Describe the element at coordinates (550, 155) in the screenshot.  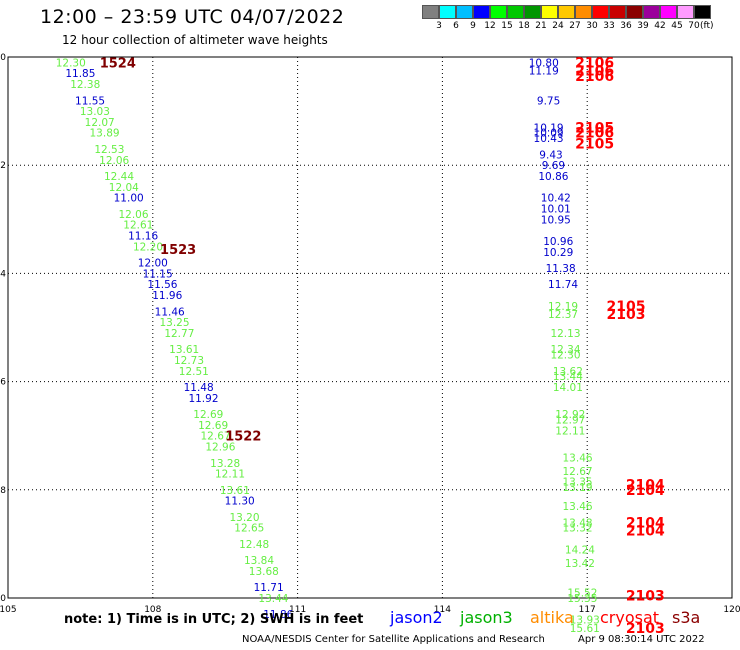
I see `wave-height-label: 9.43` at that location.